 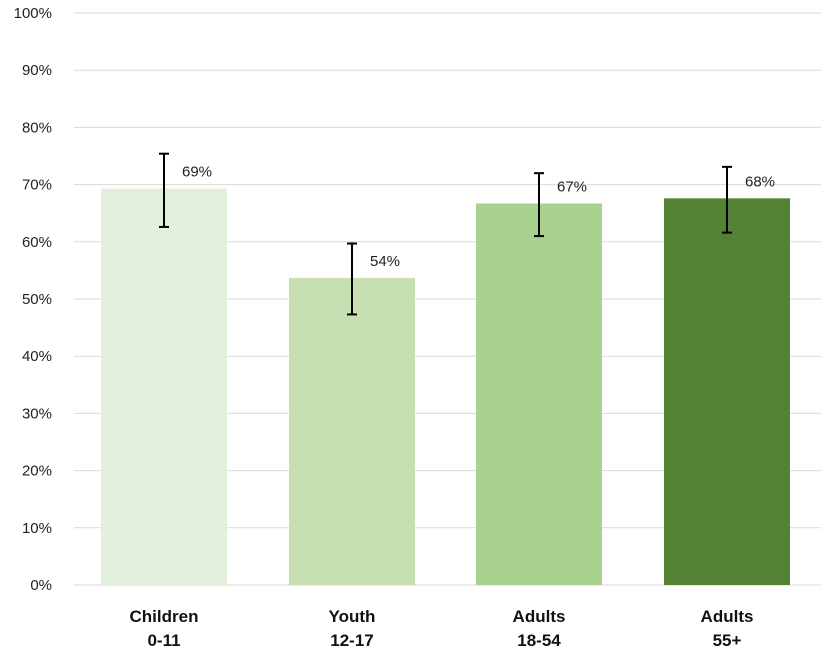 I want to click on y-tick-label: 10%, so click(x=37, y=528).